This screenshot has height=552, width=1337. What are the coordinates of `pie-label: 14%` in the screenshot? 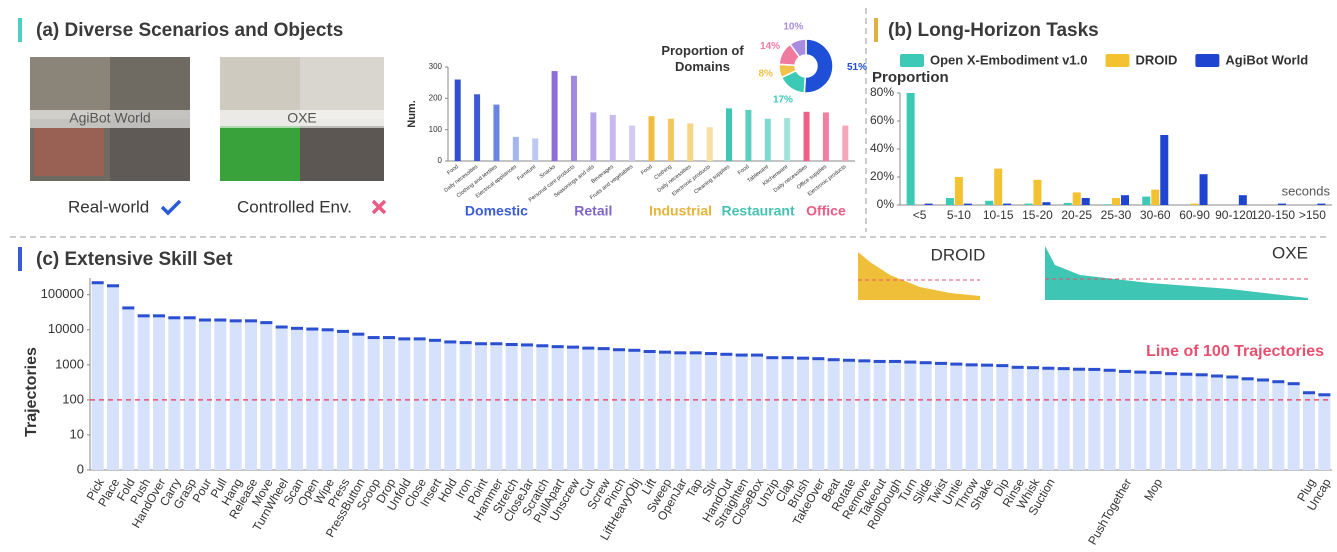 It's located at (770, 46).